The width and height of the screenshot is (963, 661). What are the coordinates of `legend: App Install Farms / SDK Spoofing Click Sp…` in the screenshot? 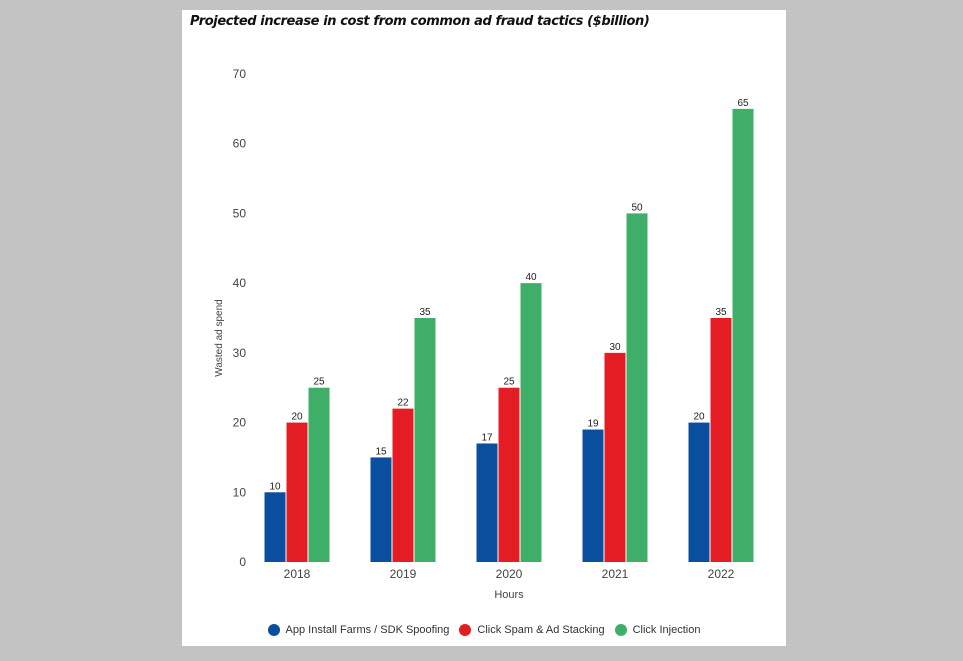 It's located at (484, 630).